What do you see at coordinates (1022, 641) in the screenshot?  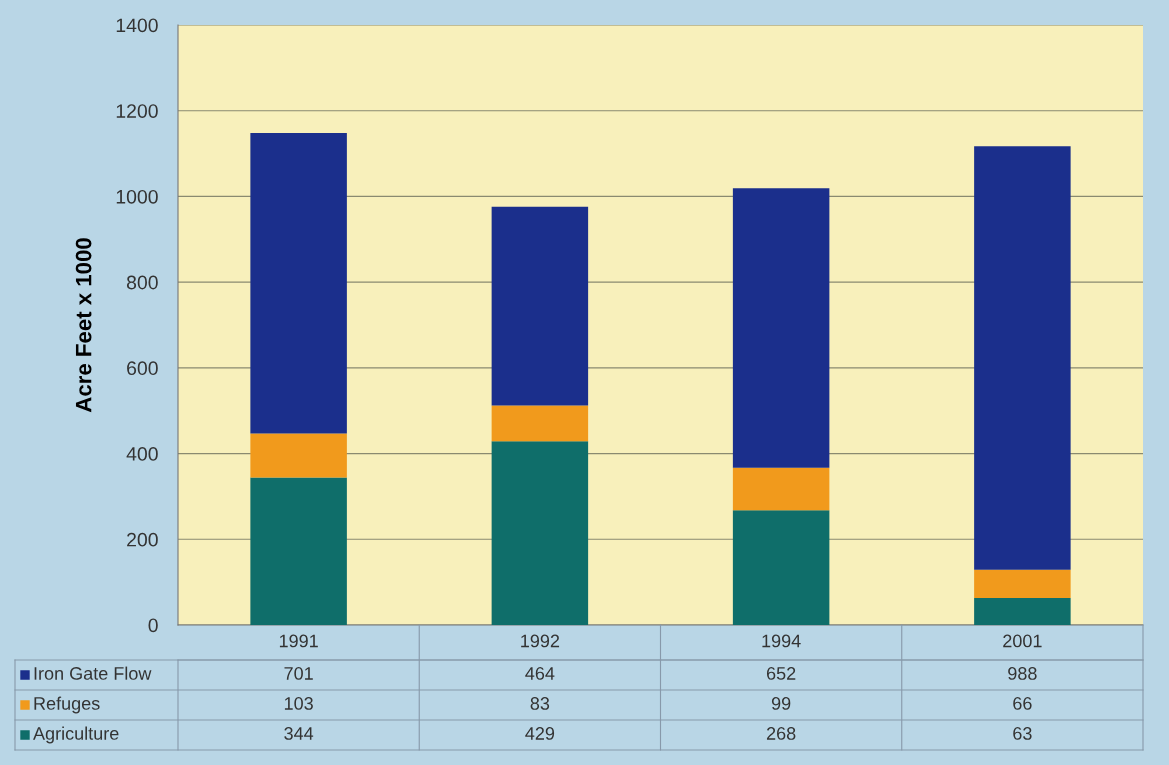 I see `x-tick-label: 2001` at bounding box center [1022, 641].